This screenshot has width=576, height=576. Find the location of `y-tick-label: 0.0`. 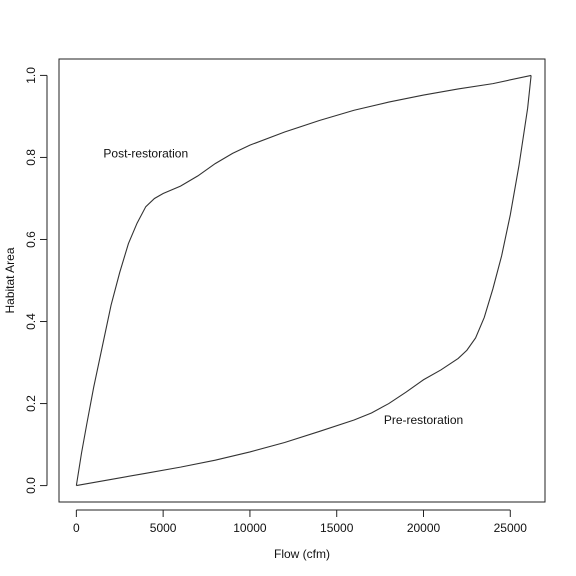

y-tick-label: 0.0 is located at coordinates (31, 485).